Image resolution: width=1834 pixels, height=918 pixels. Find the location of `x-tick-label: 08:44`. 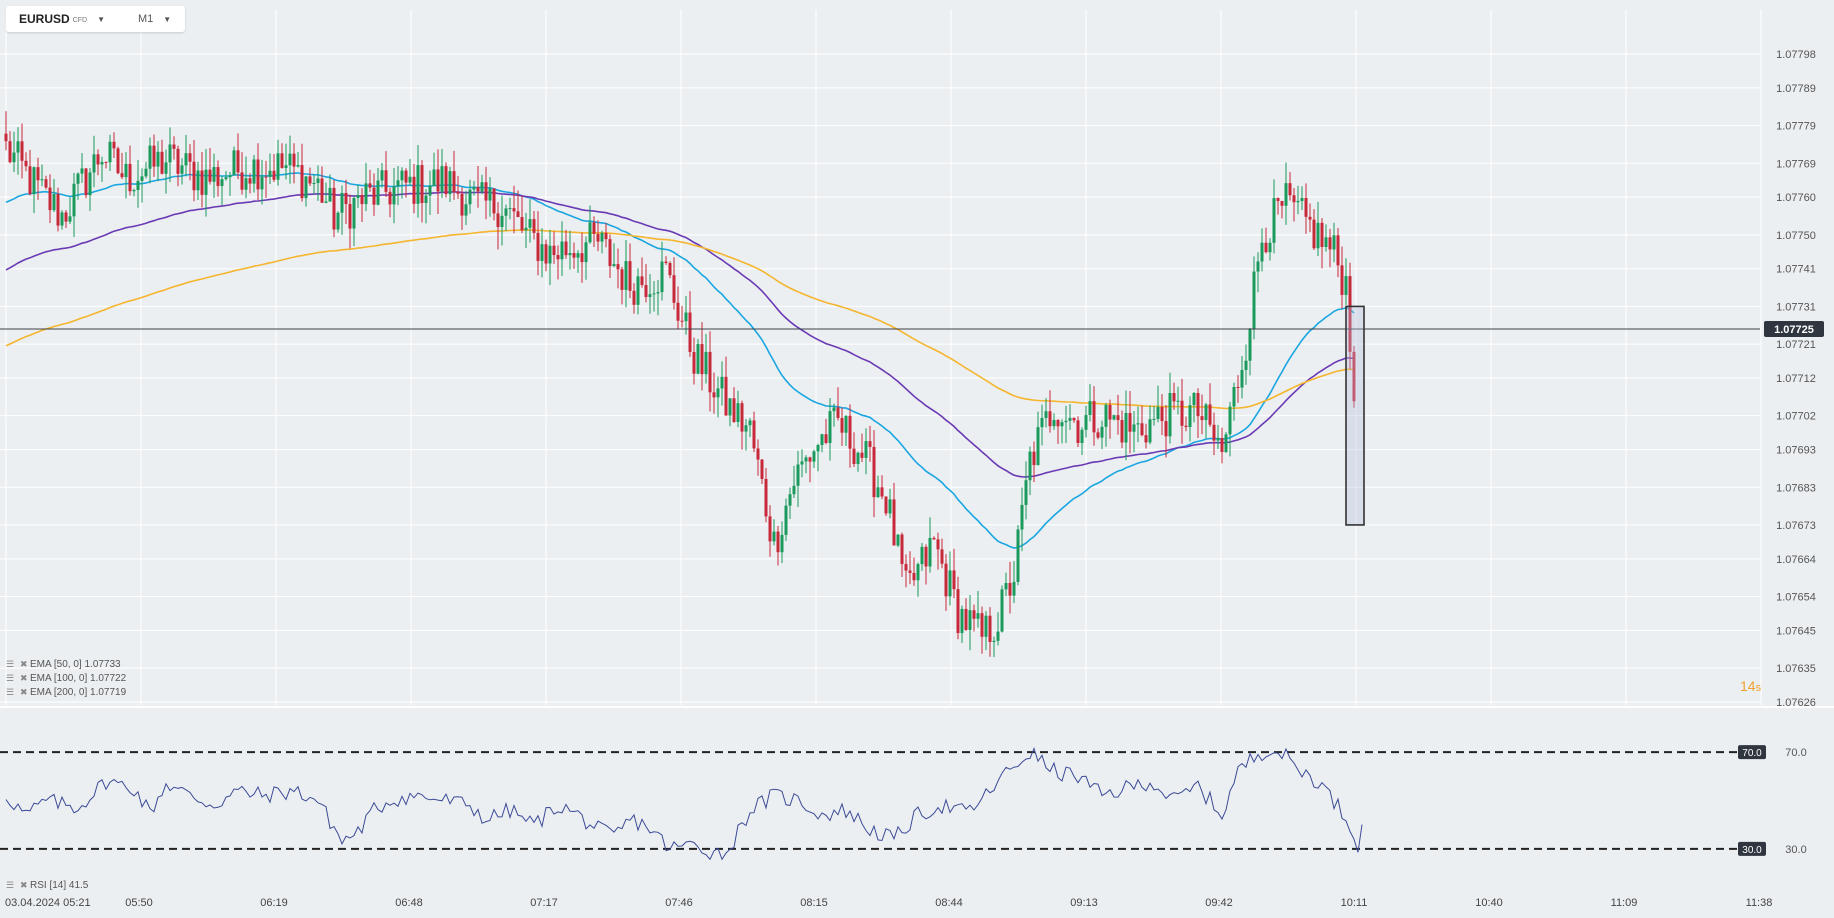

x-tick-label: 08:44 is located at coordinates (949, 903).